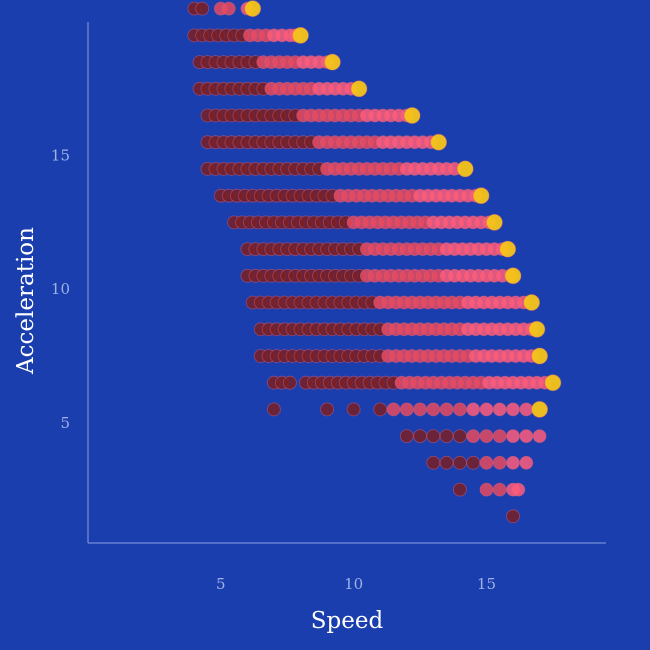 The image size is (650, 650). I want to click on y-axis-title: Acceleration, so click(26, 301).